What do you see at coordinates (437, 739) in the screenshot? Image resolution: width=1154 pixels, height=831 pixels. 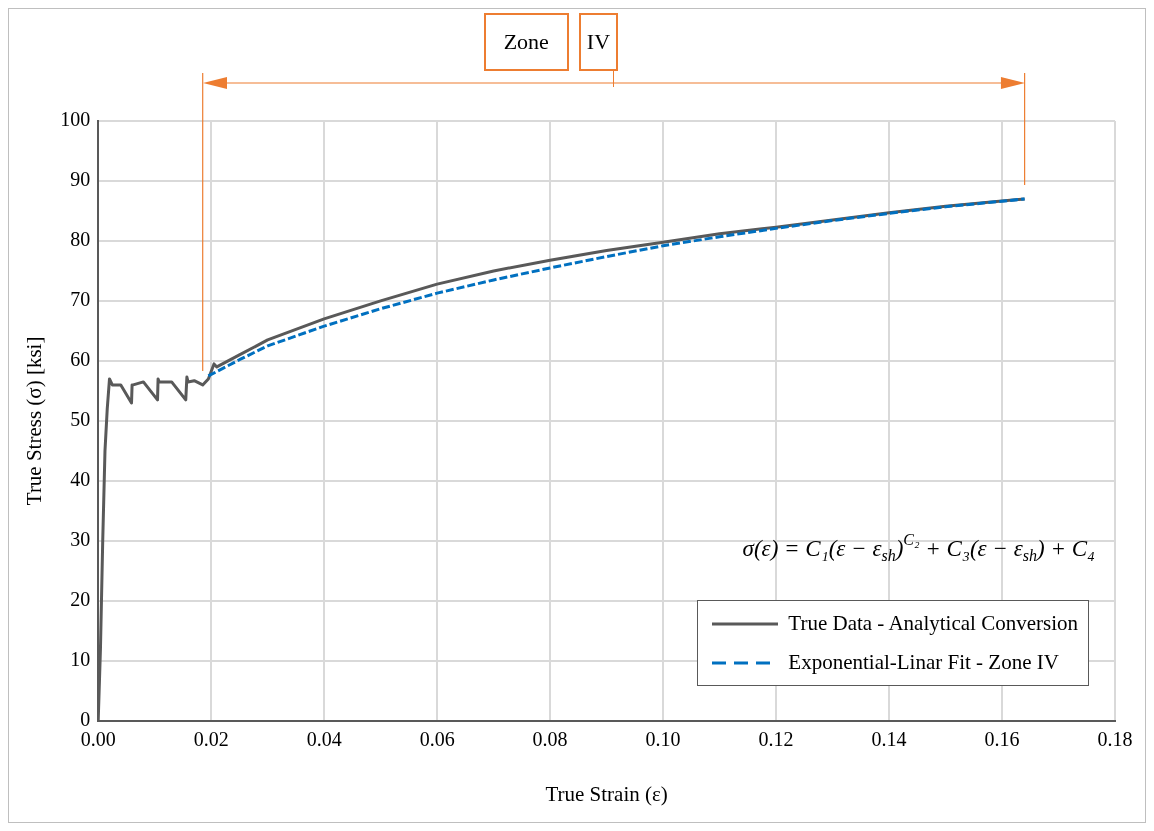 I see `x-tick-label: 0.06` at bounding box center [437, 739].